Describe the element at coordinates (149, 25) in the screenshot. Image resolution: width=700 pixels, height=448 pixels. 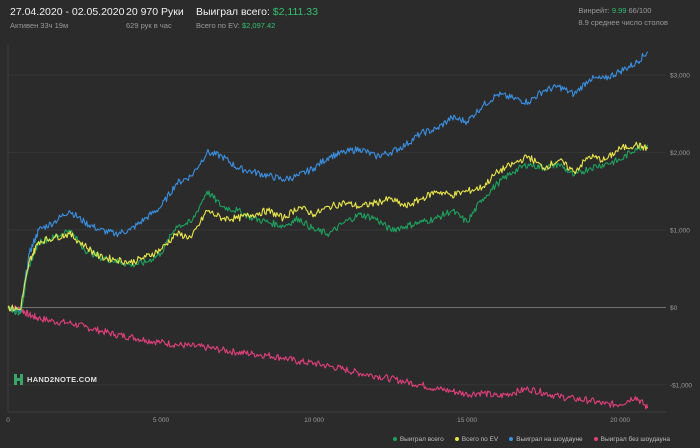
I see `hands-per-hour: 629 рук в час` at that location.